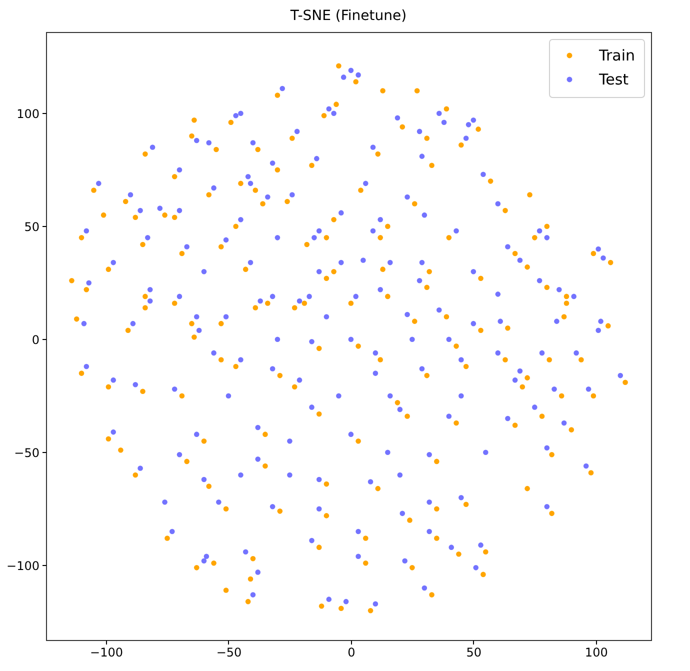 This screenshot has height=671, width=690. What do you see at coordinates (28, 113) in the screenshot?
I see `y-tick-label: 100` at bounding box center [28, 113].